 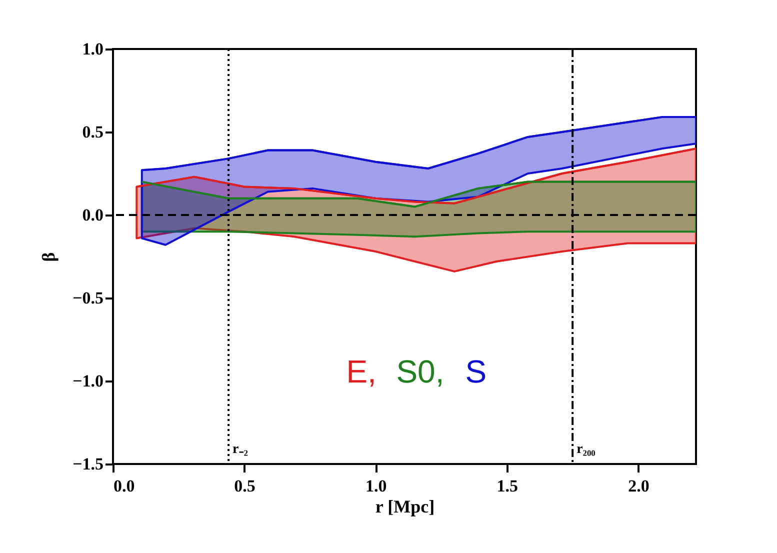 I want to click on ref-line-label: r₂₀₀, so click(x=586, y=449).